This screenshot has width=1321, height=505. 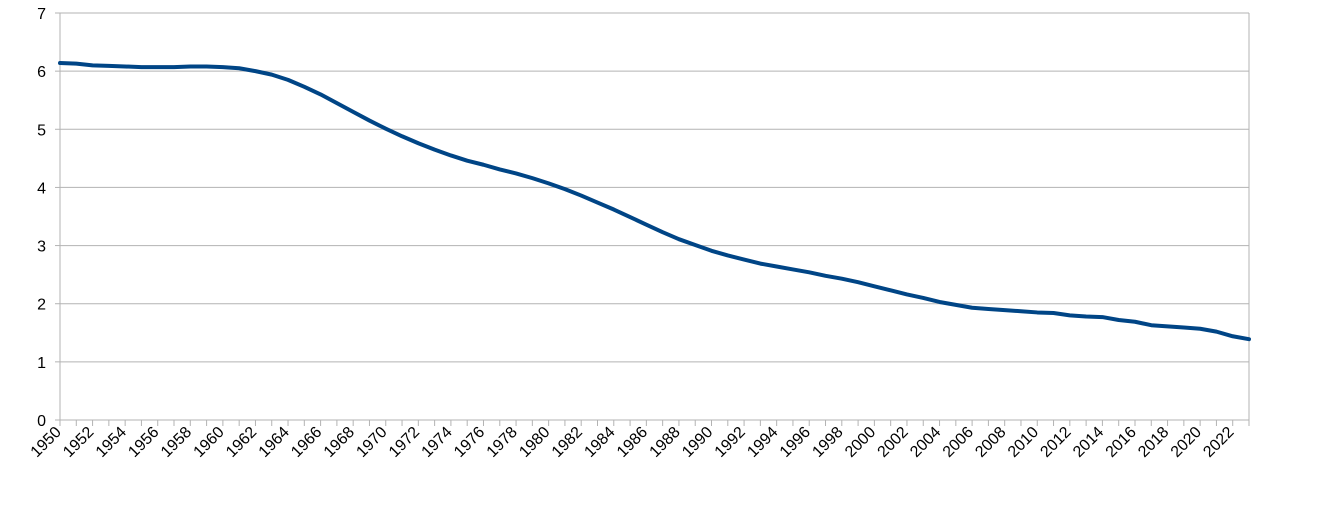 What do you see at coordinates (827, 442) in the screenshot?
I see `x-tick-label: 1998` at bounding box center [827, 442].